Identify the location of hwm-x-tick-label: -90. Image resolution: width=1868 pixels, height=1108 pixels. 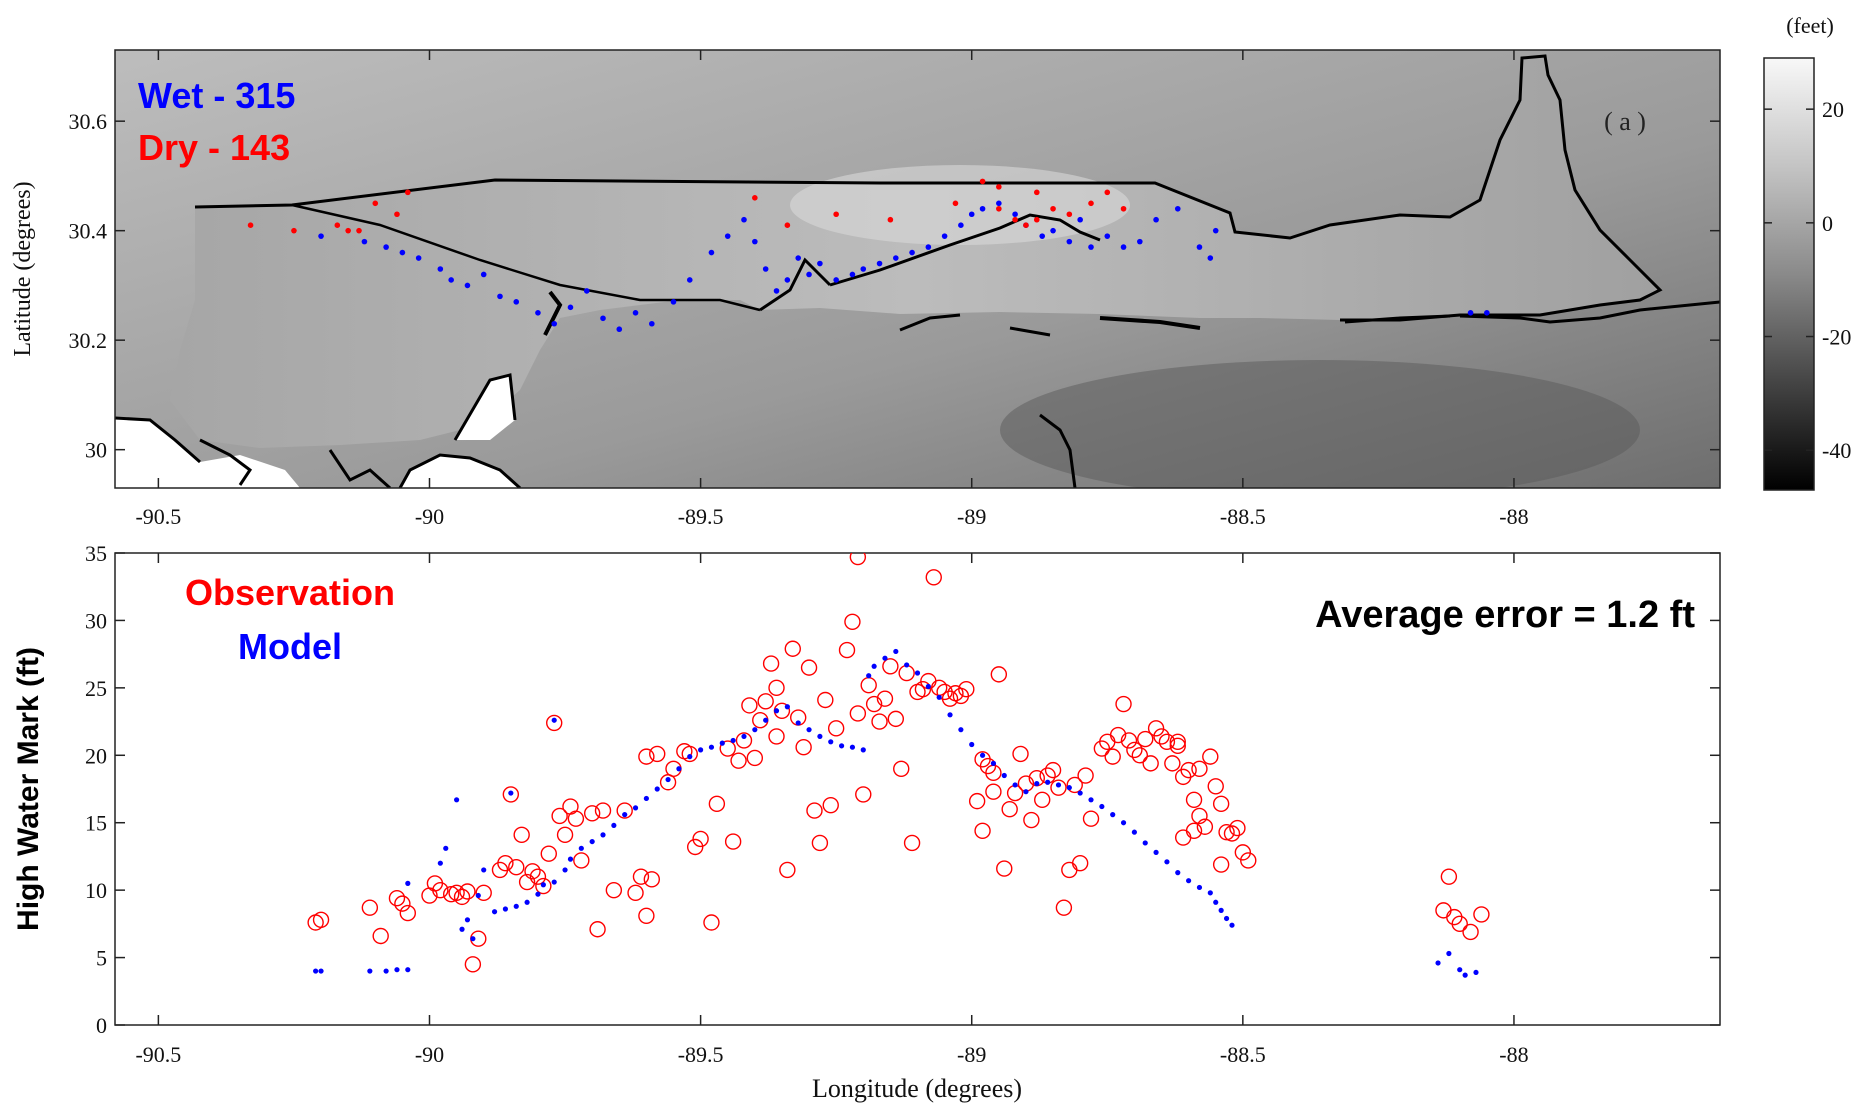
(429, 1054).